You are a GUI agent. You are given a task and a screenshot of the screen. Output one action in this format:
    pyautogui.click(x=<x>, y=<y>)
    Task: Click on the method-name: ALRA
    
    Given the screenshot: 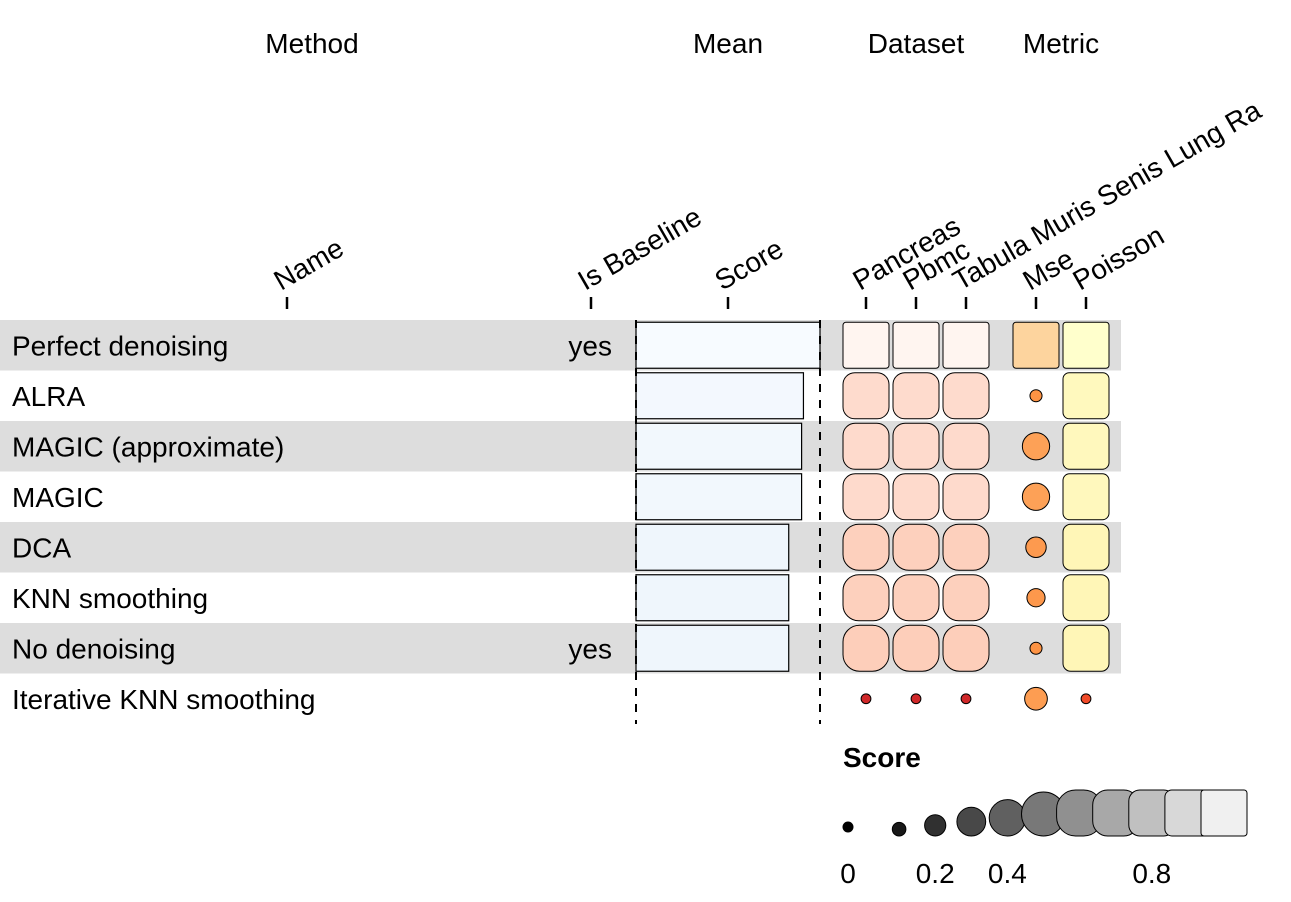 What is the action you would take?
    pyautogui.click(x=48, y=396)
    